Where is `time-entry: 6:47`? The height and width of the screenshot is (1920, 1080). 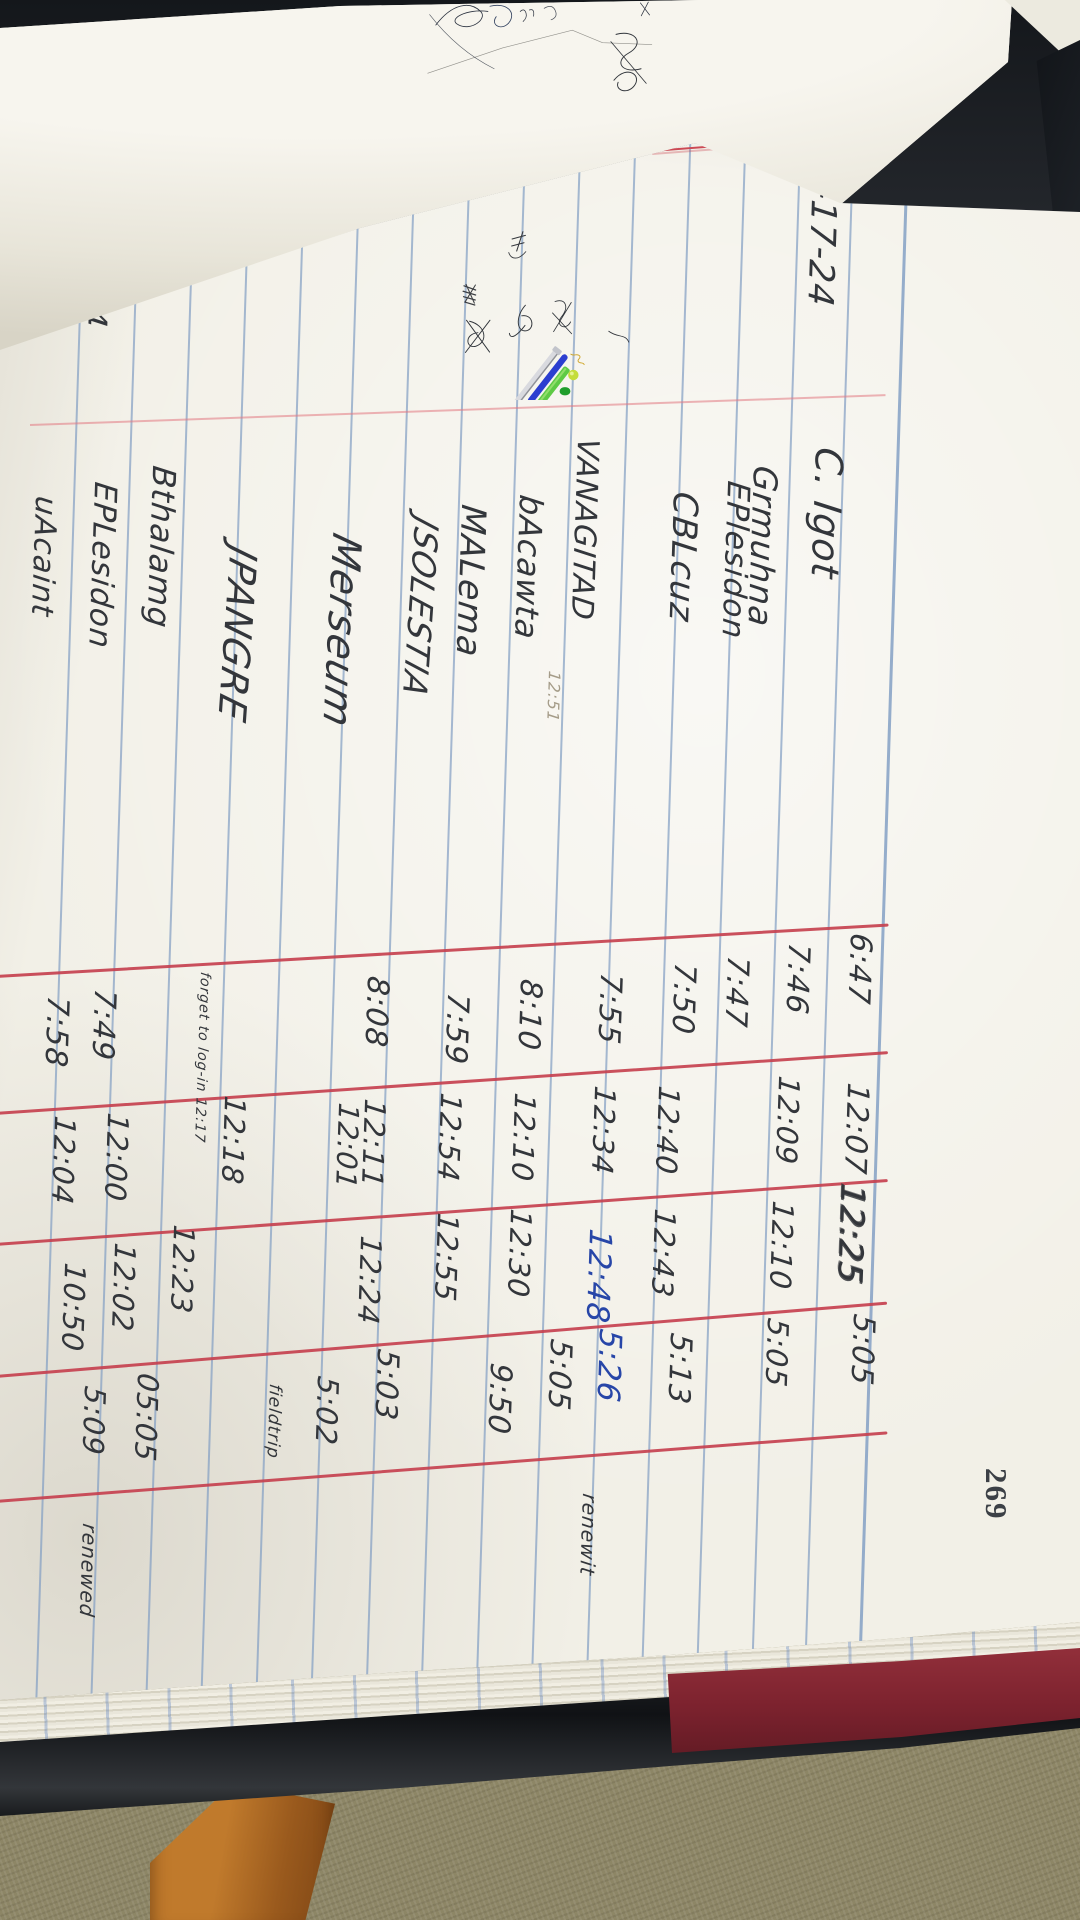 time-entry: 6:47 is located at coordinates (859, 969).